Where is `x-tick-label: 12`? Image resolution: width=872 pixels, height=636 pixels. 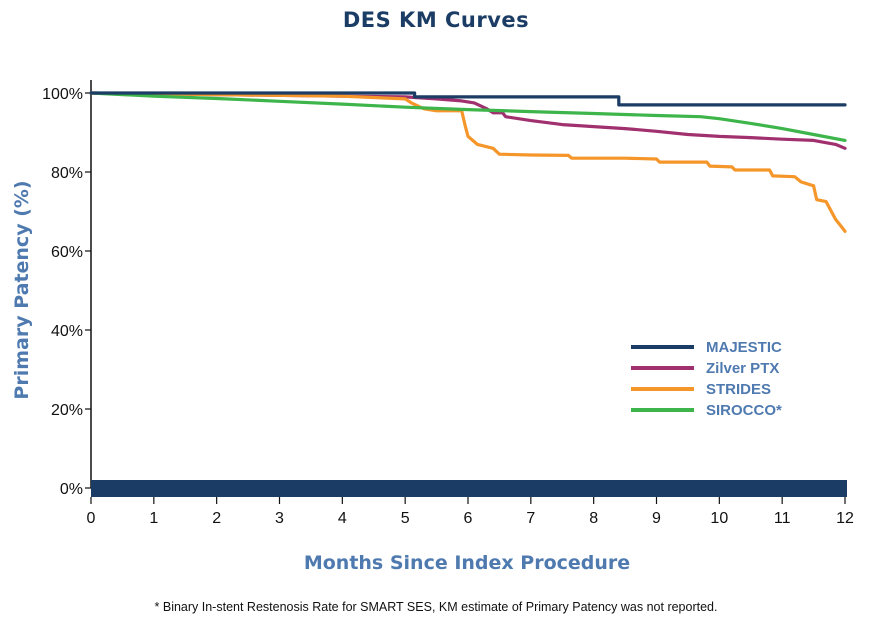 x-tick-label: 12 is located at coordinates (845, 518).